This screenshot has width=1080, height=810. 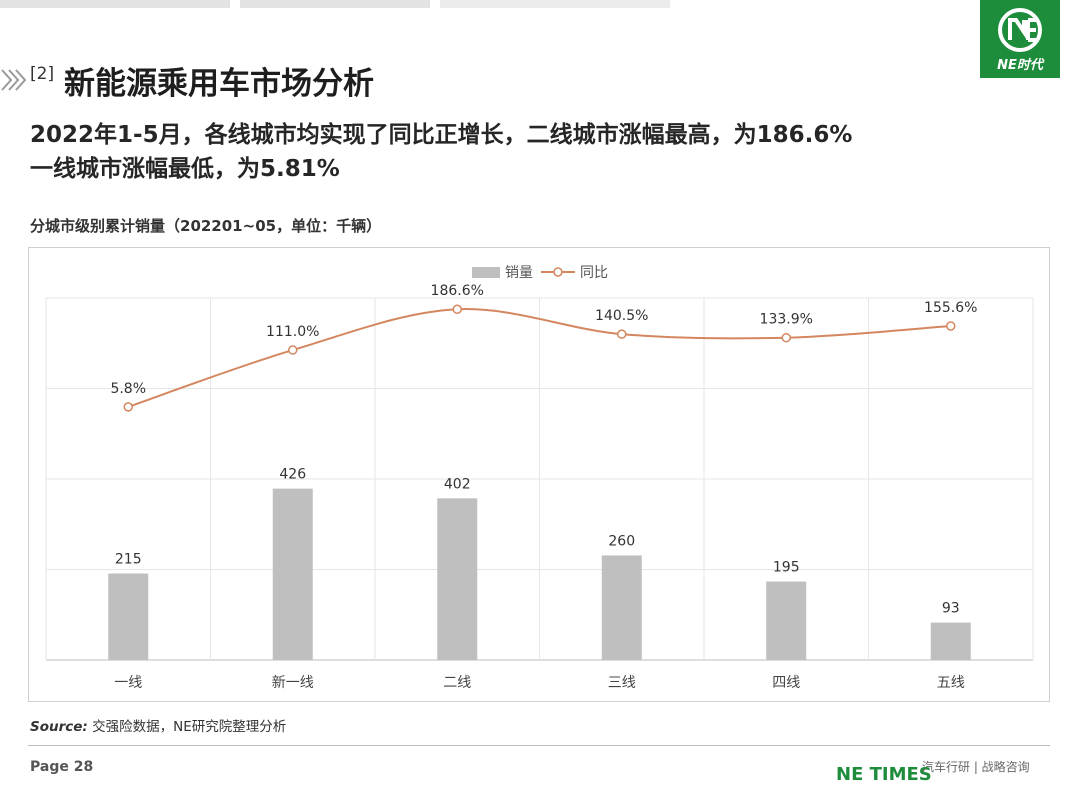 What do you see at coordinates (206, 226) in the screenshot?
I see `chart-caption: 分城市级别累计销量（202201~05，单位：千辆）` at bounding box center [206, 226].